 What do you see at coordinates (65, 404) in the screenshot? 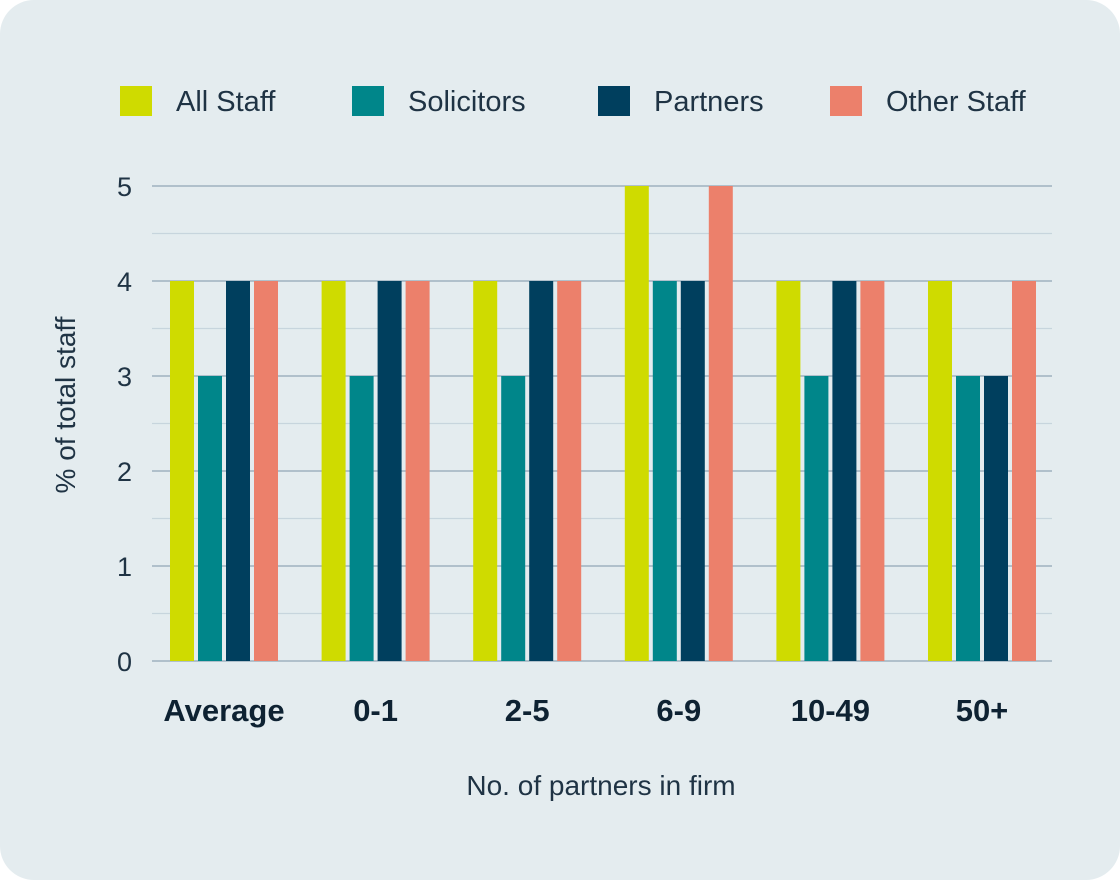
I see `y-axis-title: % of total staff` at bounding box center [65, 404].